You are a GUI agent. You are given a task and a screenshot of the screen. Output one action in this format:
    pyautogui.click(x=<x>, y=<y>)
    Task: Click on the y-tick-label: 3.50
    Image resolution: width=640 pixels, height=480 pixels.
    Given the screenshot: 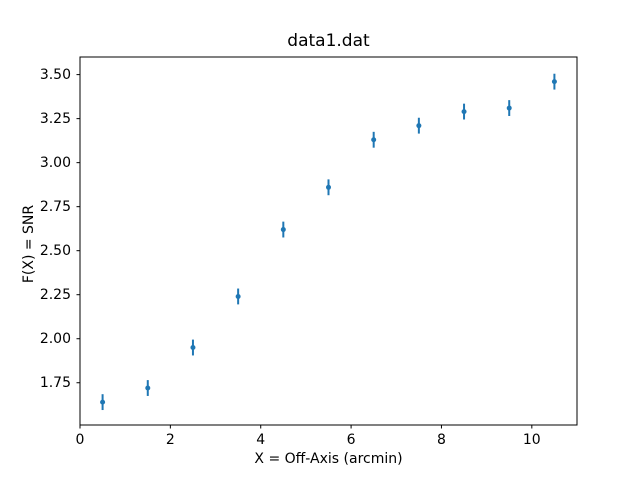 What is the action you would take?
    pyautogui.click(x=55, y=75)
    